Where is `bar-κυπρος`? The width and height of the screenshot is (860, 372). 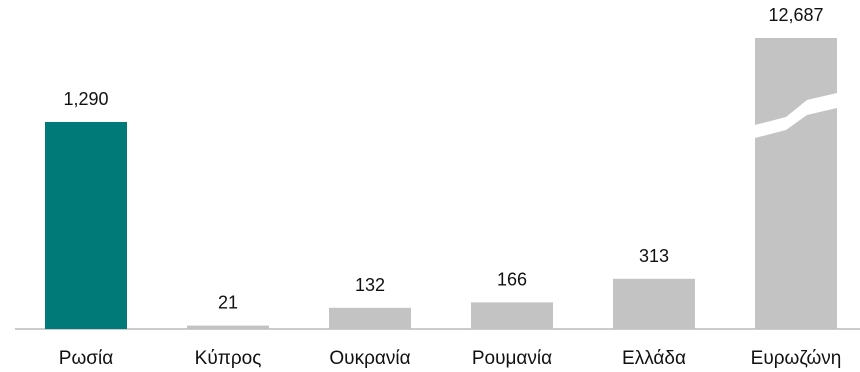
bar-κυπρος is located at coordinates (228, 327).